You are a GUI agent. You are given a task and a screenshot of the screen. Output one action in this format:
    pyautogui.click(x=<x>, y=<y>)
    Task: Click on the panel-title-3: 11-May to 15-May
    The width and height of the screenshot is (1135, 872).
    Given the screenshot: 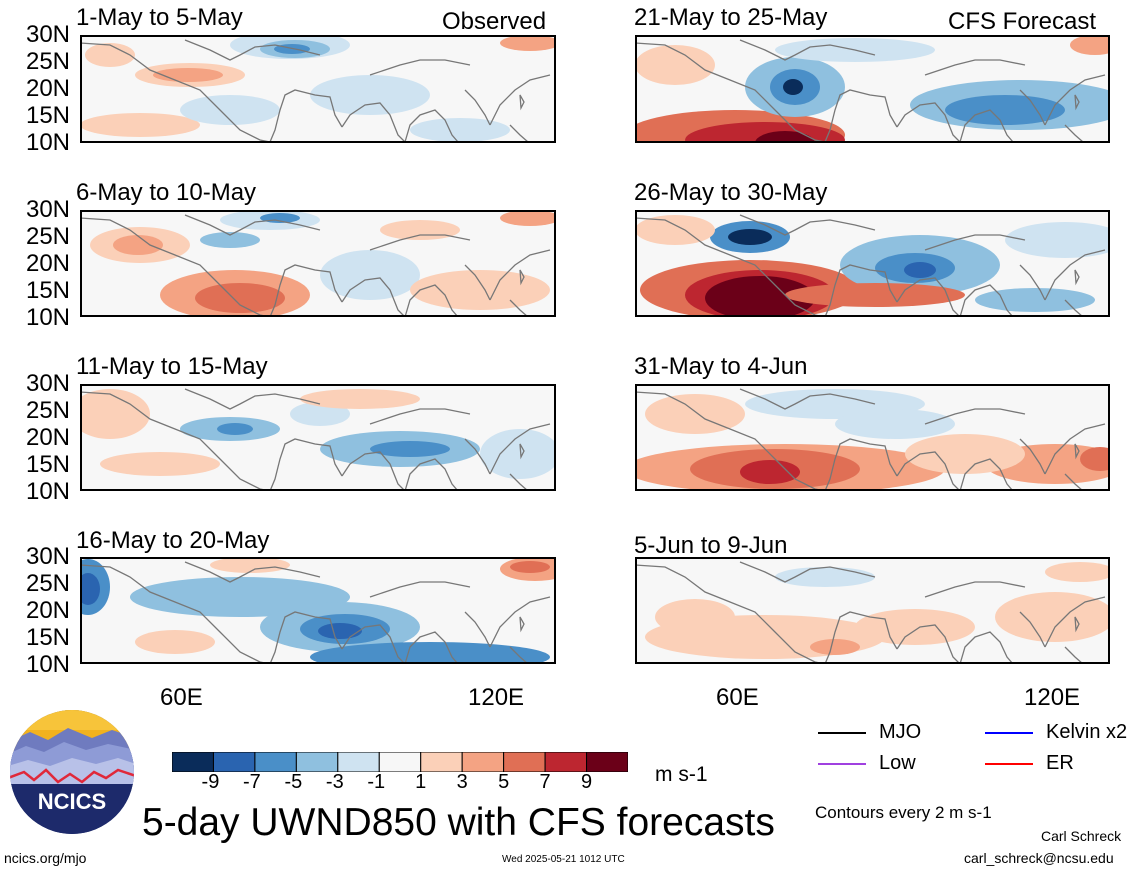 What is the action you would take?
    pyautogui.click(x=172, y=366)
    